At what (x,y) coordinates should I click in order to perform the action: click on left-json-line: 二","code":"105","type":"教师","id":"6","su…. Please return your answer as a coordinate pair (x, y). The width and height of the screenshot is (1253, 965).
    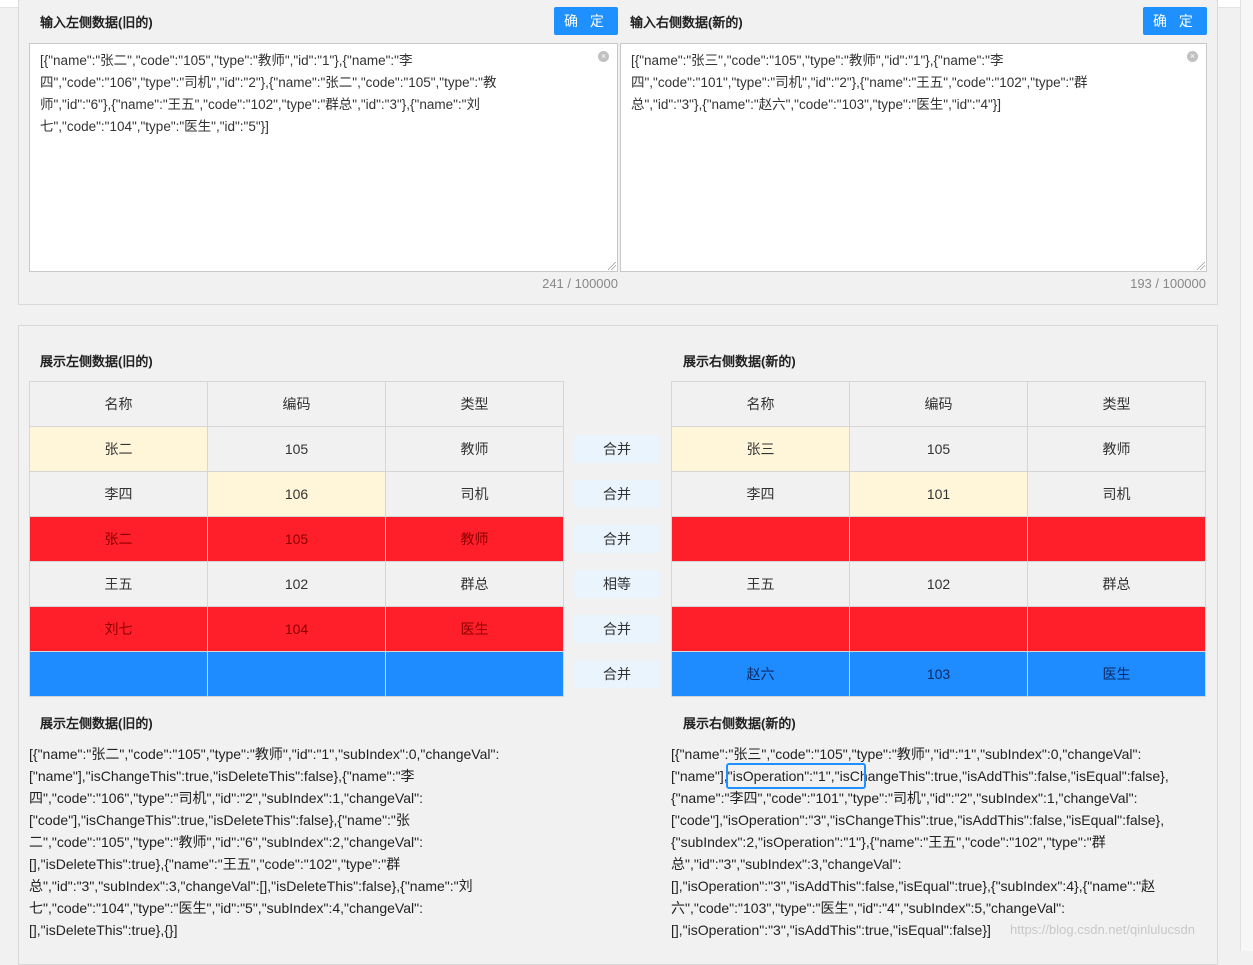
    Looking at the image, I should click on (226, 842).